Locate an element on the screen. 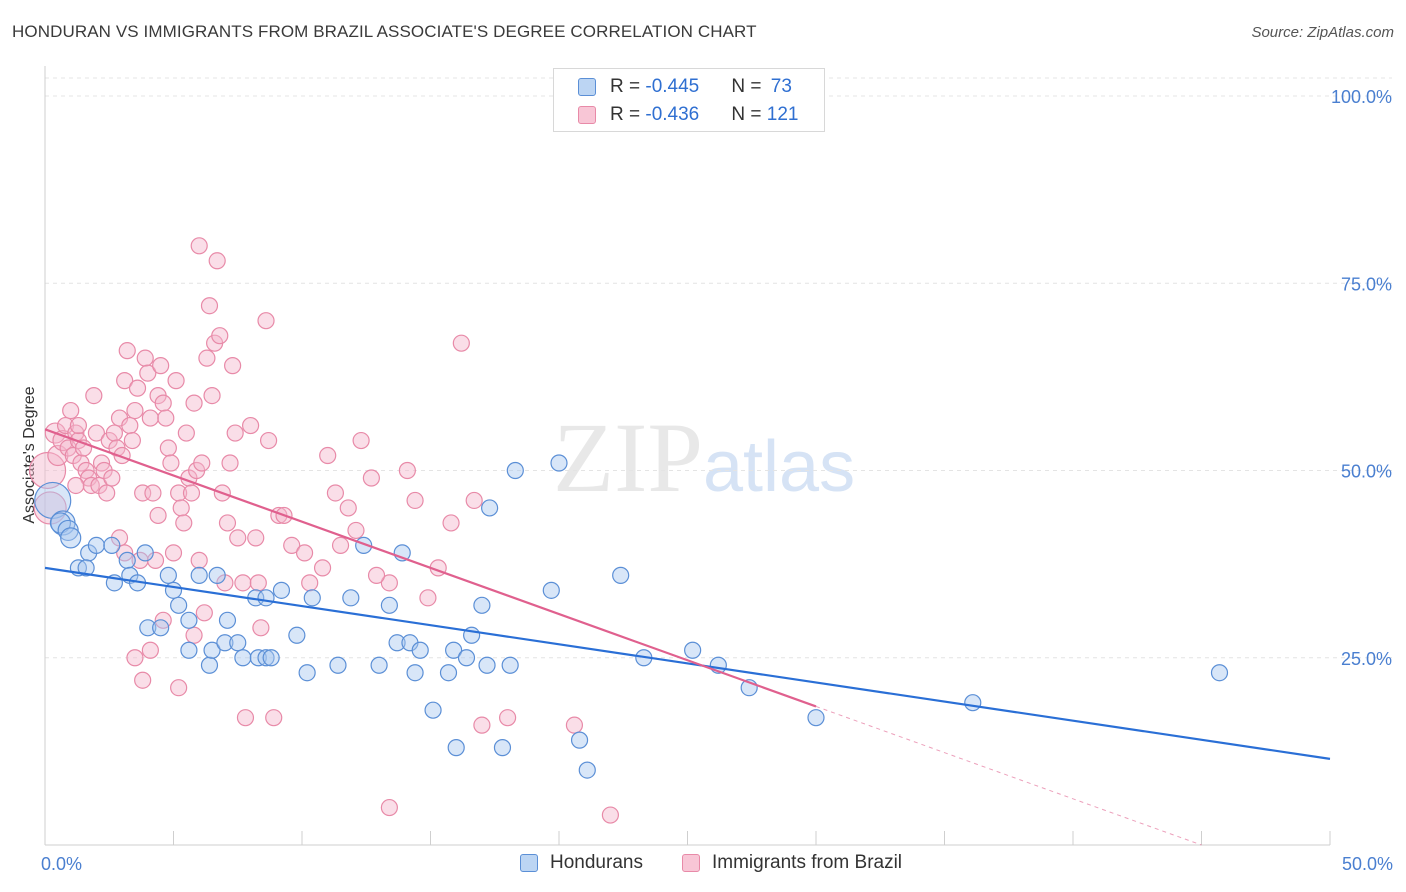 This screenshot has height=892, width=1406. watermark-zip: ZIP is located at coordinates (628, 457).